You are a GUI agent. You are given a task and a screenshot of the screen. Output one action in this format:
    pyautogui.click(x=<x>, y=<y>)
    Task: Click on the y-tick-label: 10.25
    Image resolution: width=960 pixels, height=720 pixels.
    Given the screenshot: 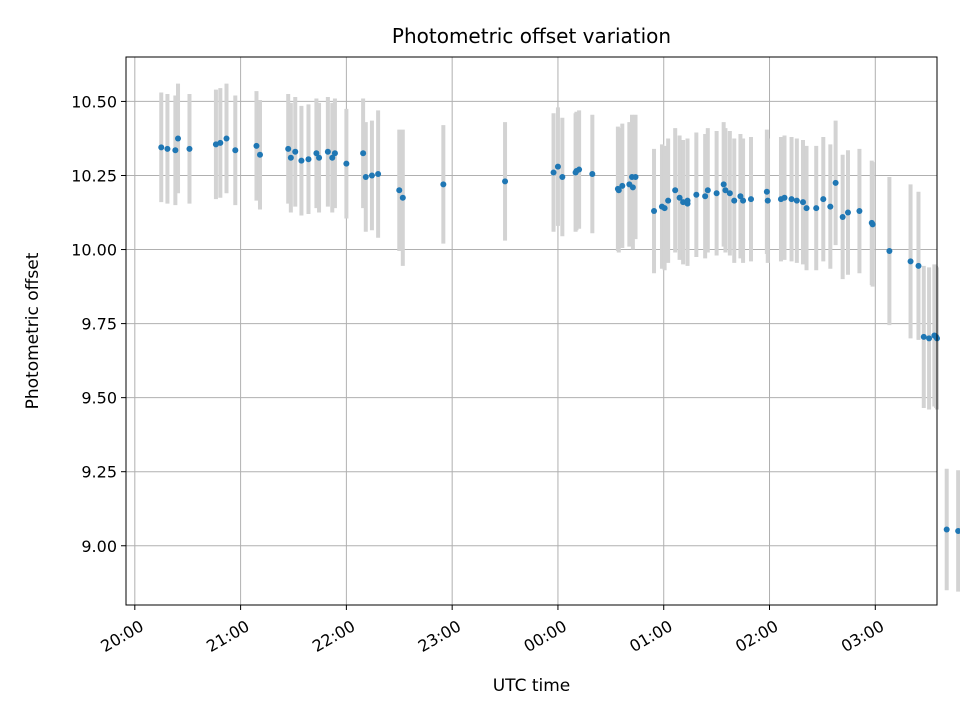 What is the action you would take?
    pyautogui.click(x=94, y=175)
    